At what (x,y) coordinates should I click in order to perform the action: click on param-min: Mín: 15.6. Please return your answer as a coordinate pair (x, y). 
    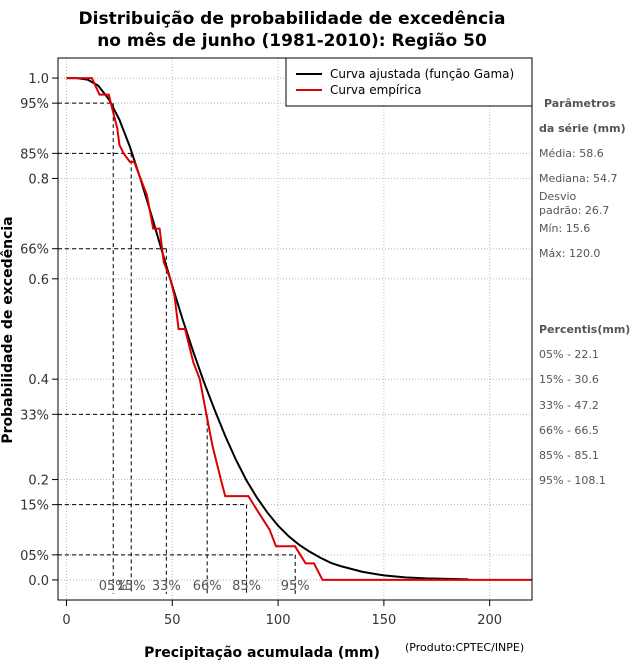
    Looking at the image, I should click on (564, 228).